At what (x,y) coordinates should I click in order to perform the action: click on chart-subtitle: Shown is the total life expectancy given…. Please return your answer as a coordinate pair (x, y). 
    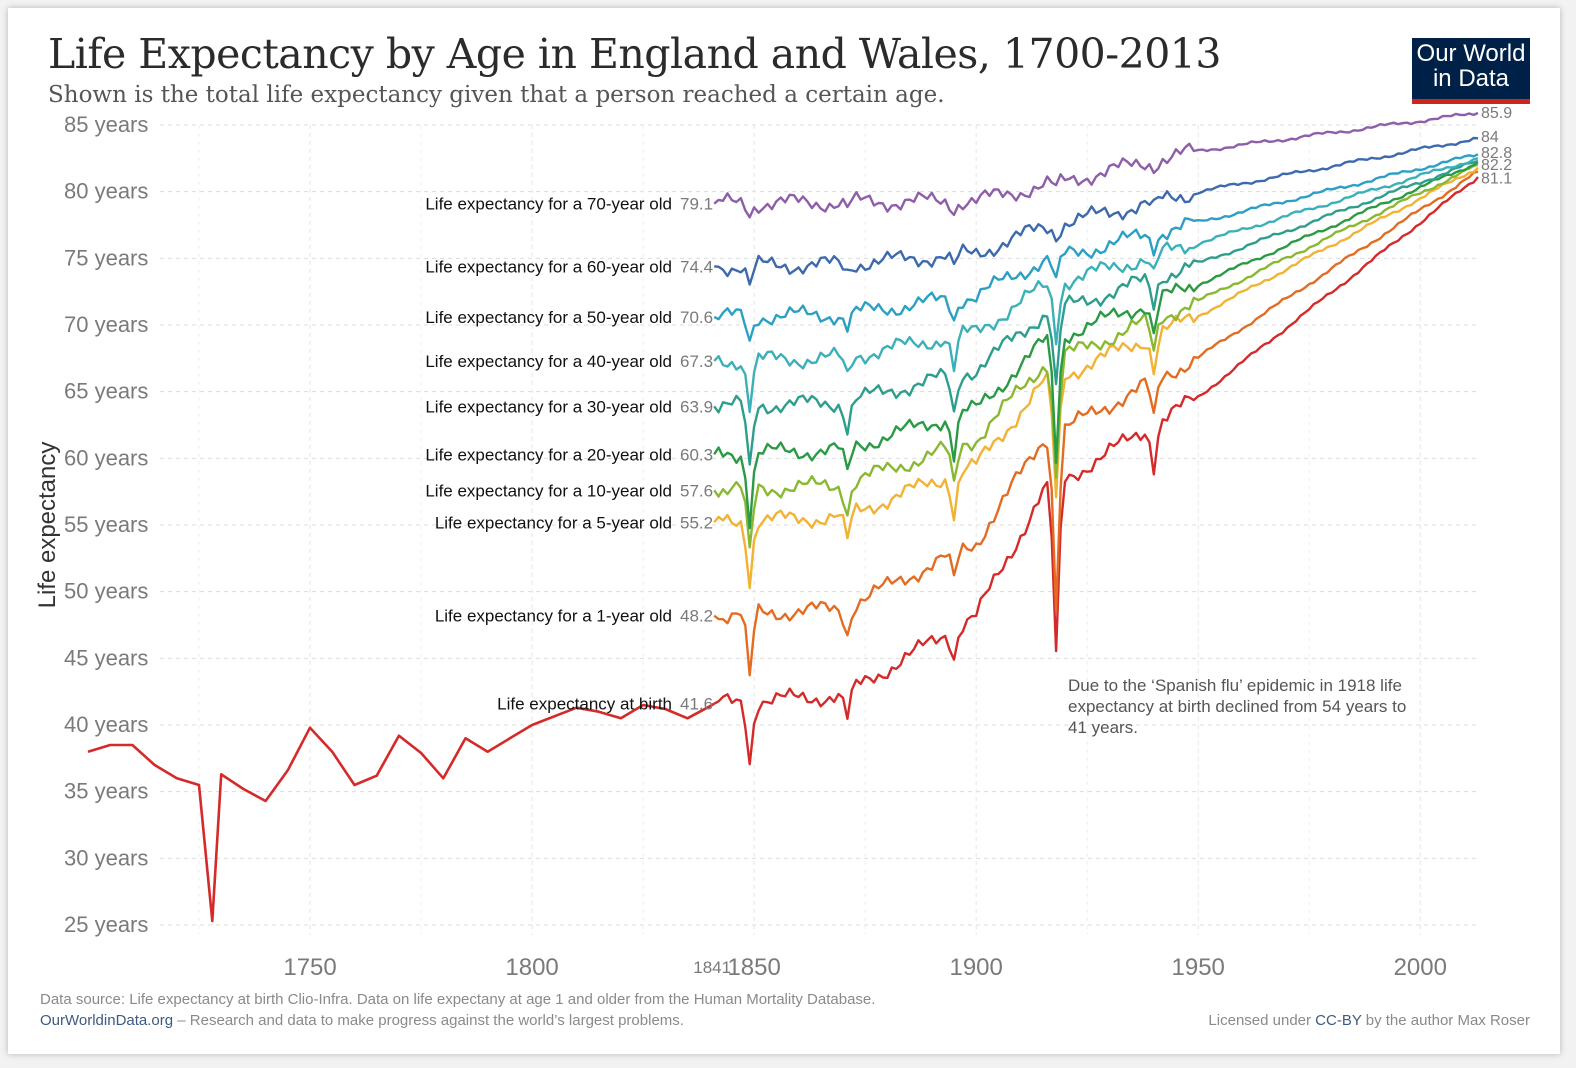
    Looking at the image, I should click on (496, 95).